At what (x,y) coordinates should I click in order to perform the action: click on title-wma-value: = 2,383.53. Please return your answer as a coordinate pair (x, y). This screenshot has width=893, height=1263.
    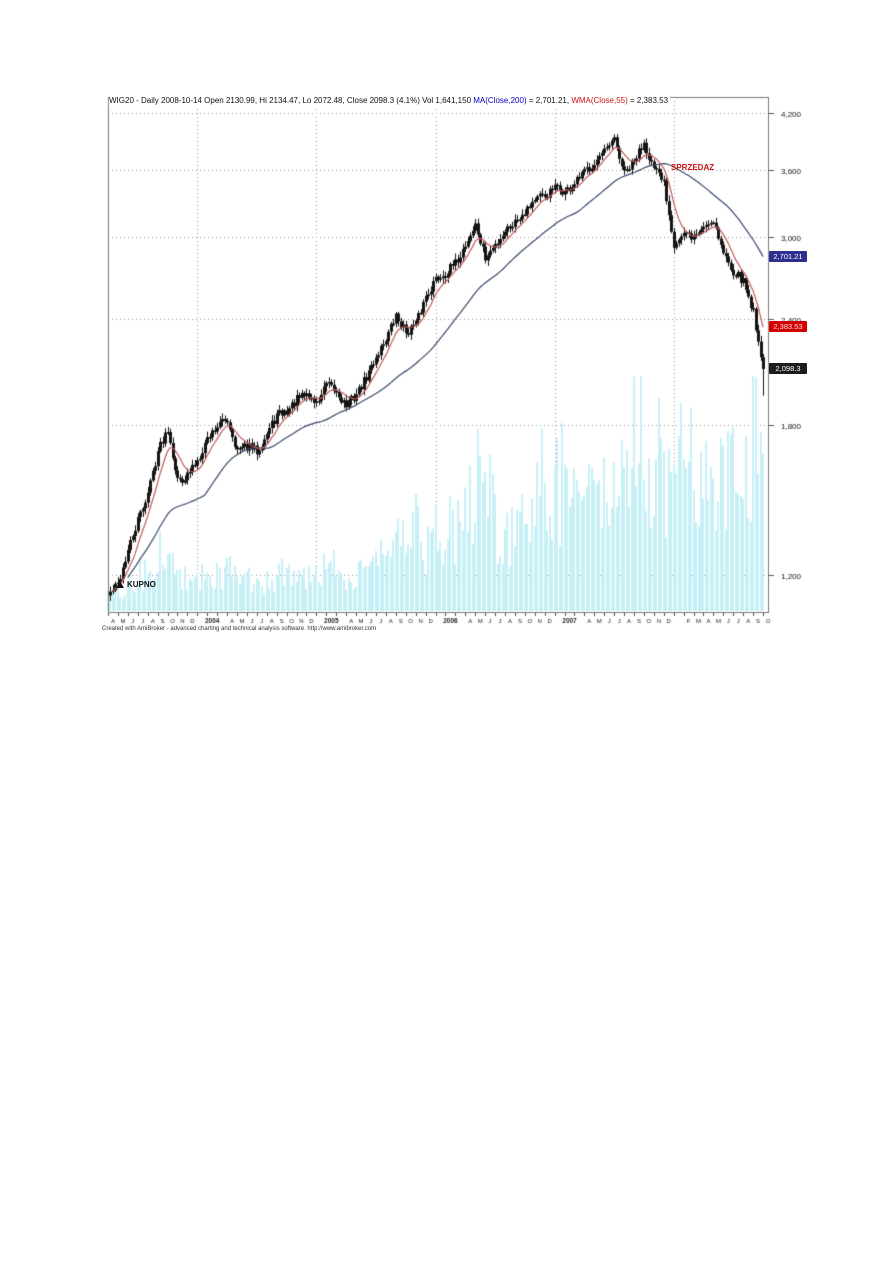
    Looking at the image, I should click on (648, 100).